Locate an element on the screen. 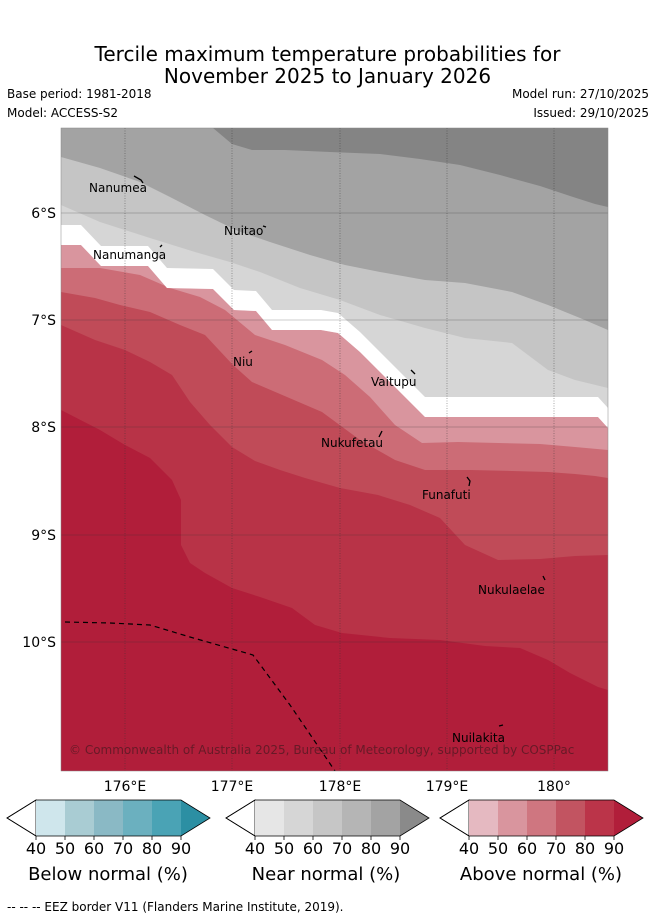 This screenshot has width=655, height=919. colorbar-title-near: Near normal (%) is located at coordinates (326, 874).